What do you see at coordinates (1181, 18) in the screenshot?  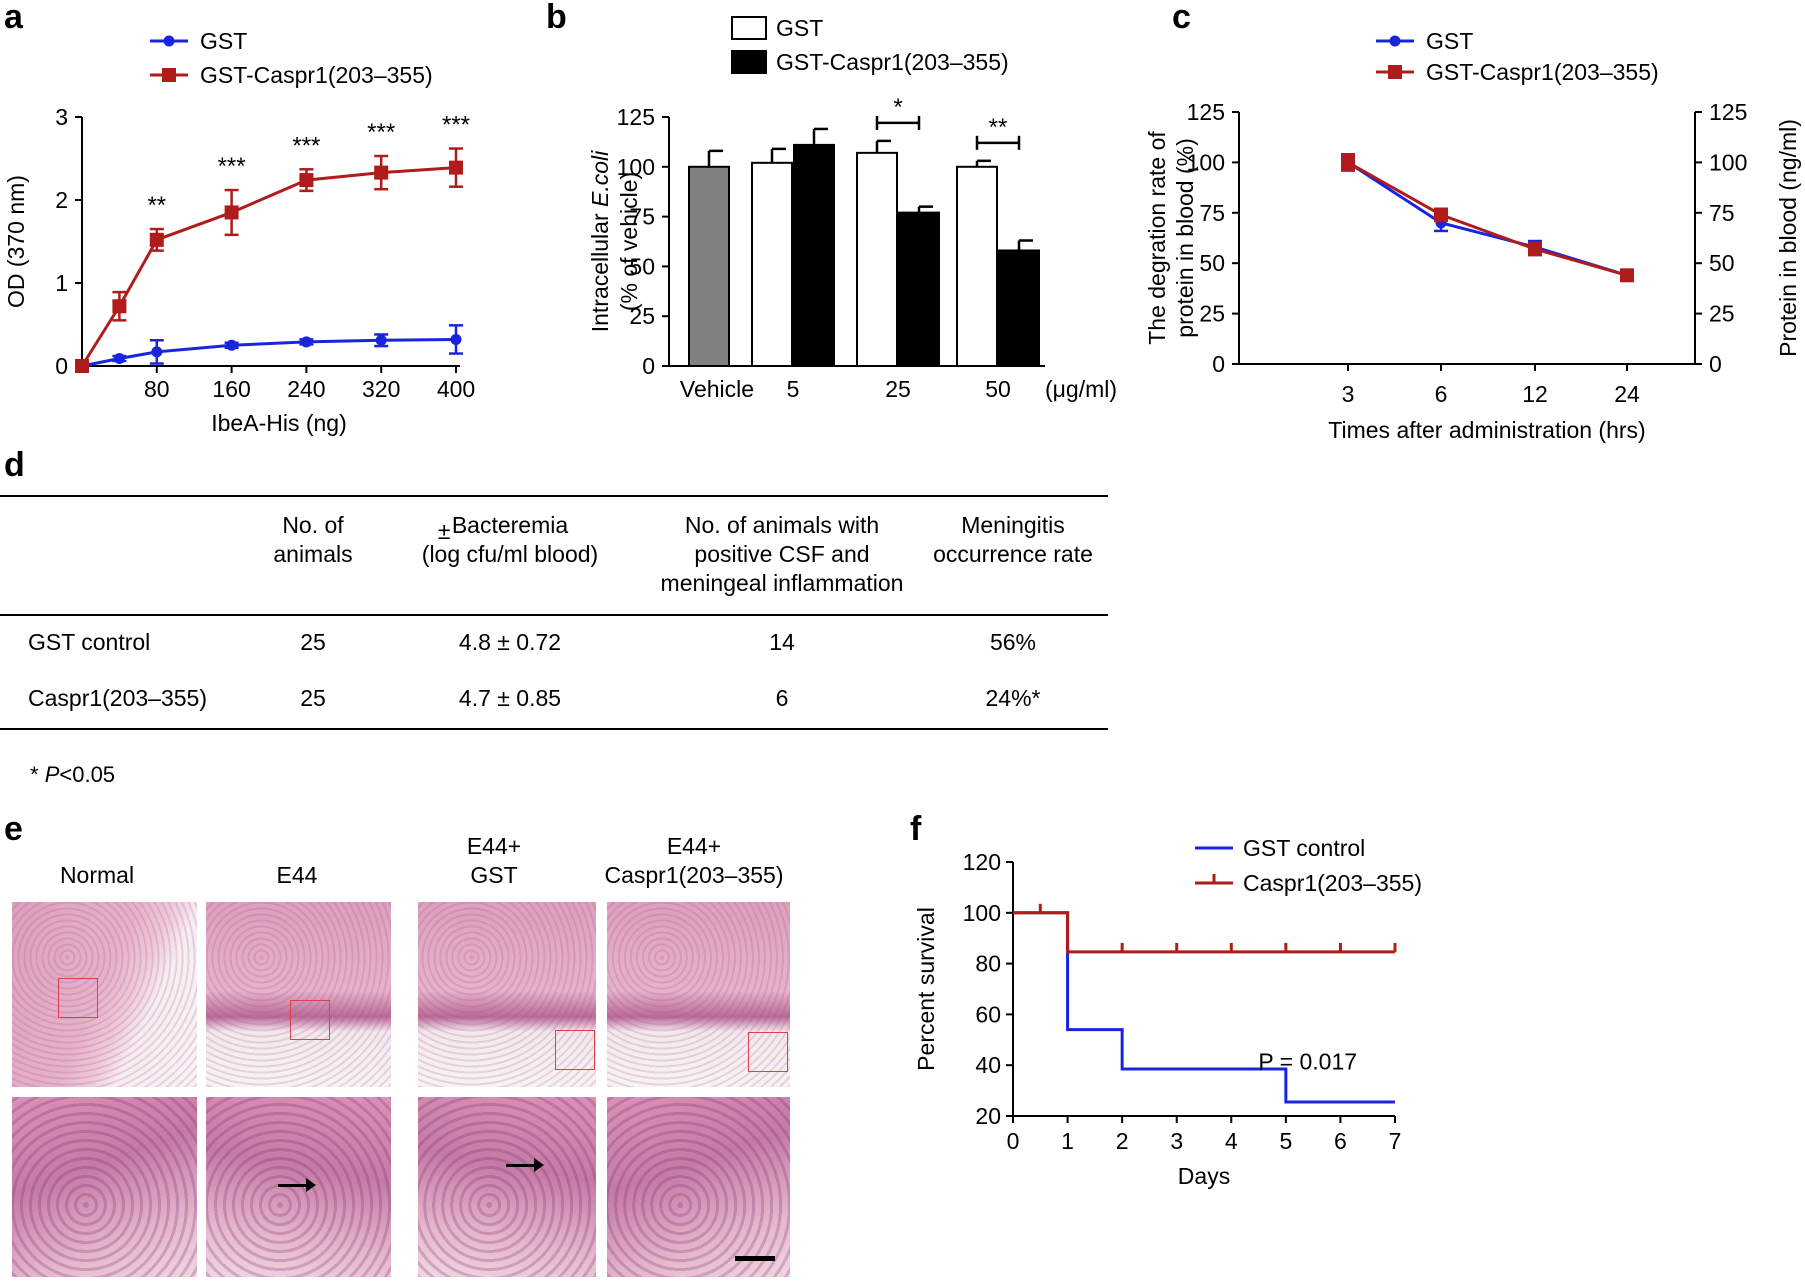 I see `panel-label-c: c` at bounding box center [1181, 18].